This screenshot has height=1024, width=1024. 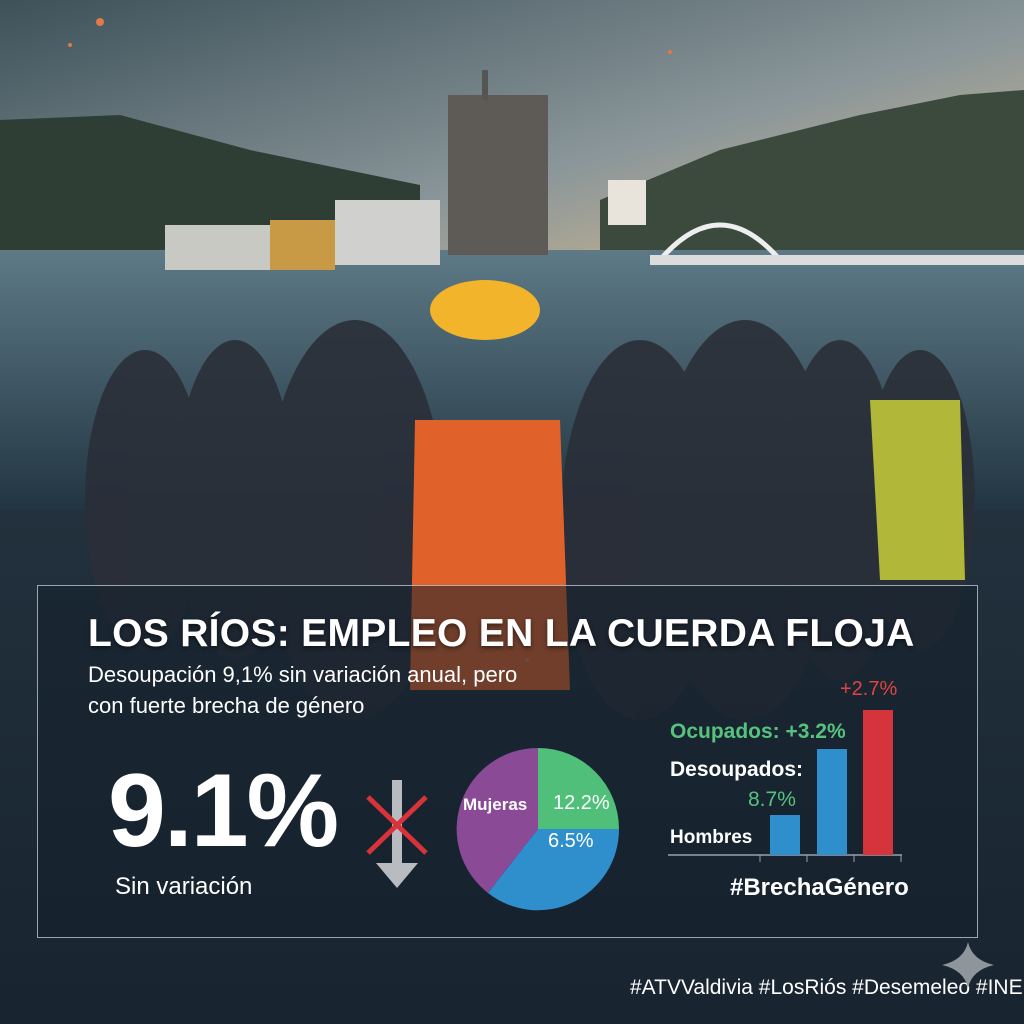 What do you see at coordinates (819, 887) in the screenshot?
I see `brecha-genero-hashtag: #BrechaGénero` at bounding box center [819, 887].